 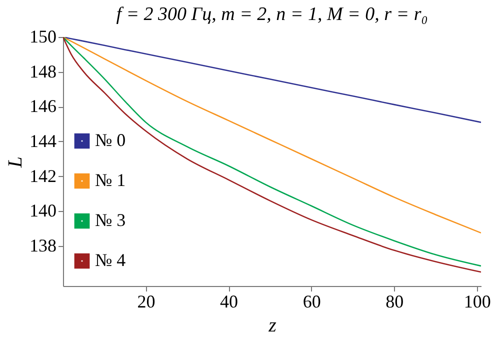 I want to click on chart-title: f = 2 300 Гц, m = 2, n = 1, M = 0, r = r₀, so click(x=272, y=14).